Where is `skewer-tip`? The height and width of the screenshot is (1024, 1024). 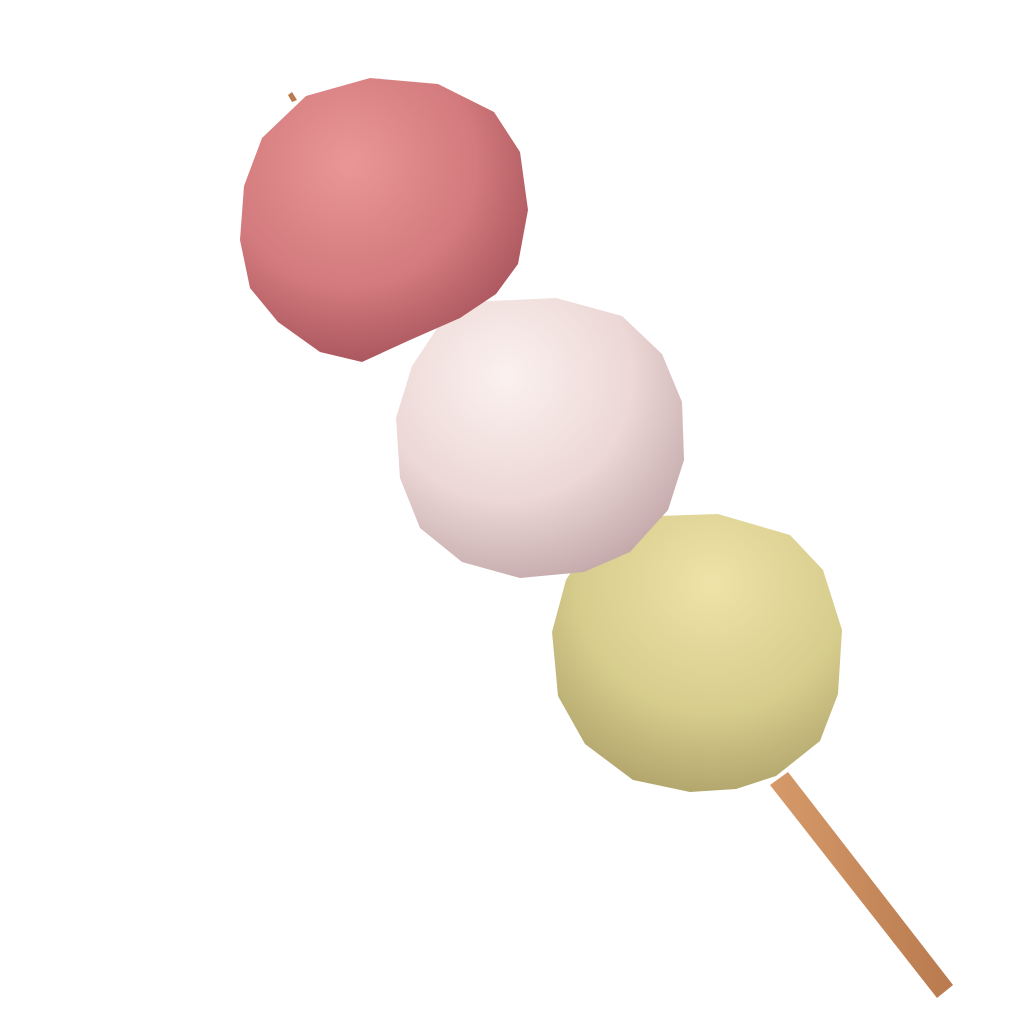 skewer-tip is located at coordinates (292, 97).